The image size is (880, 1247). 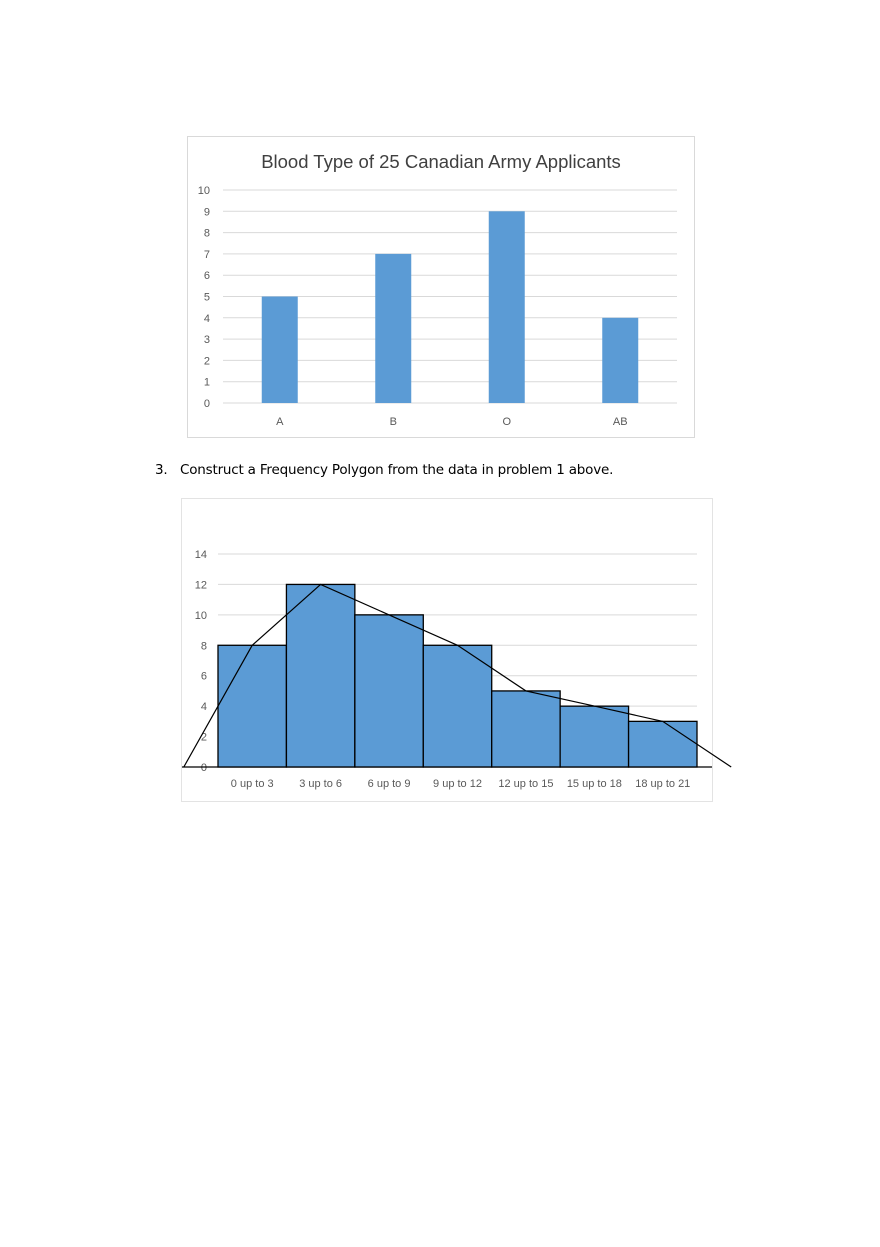 I want to click on y-tick-label: 3, so click(x=207, y=340).